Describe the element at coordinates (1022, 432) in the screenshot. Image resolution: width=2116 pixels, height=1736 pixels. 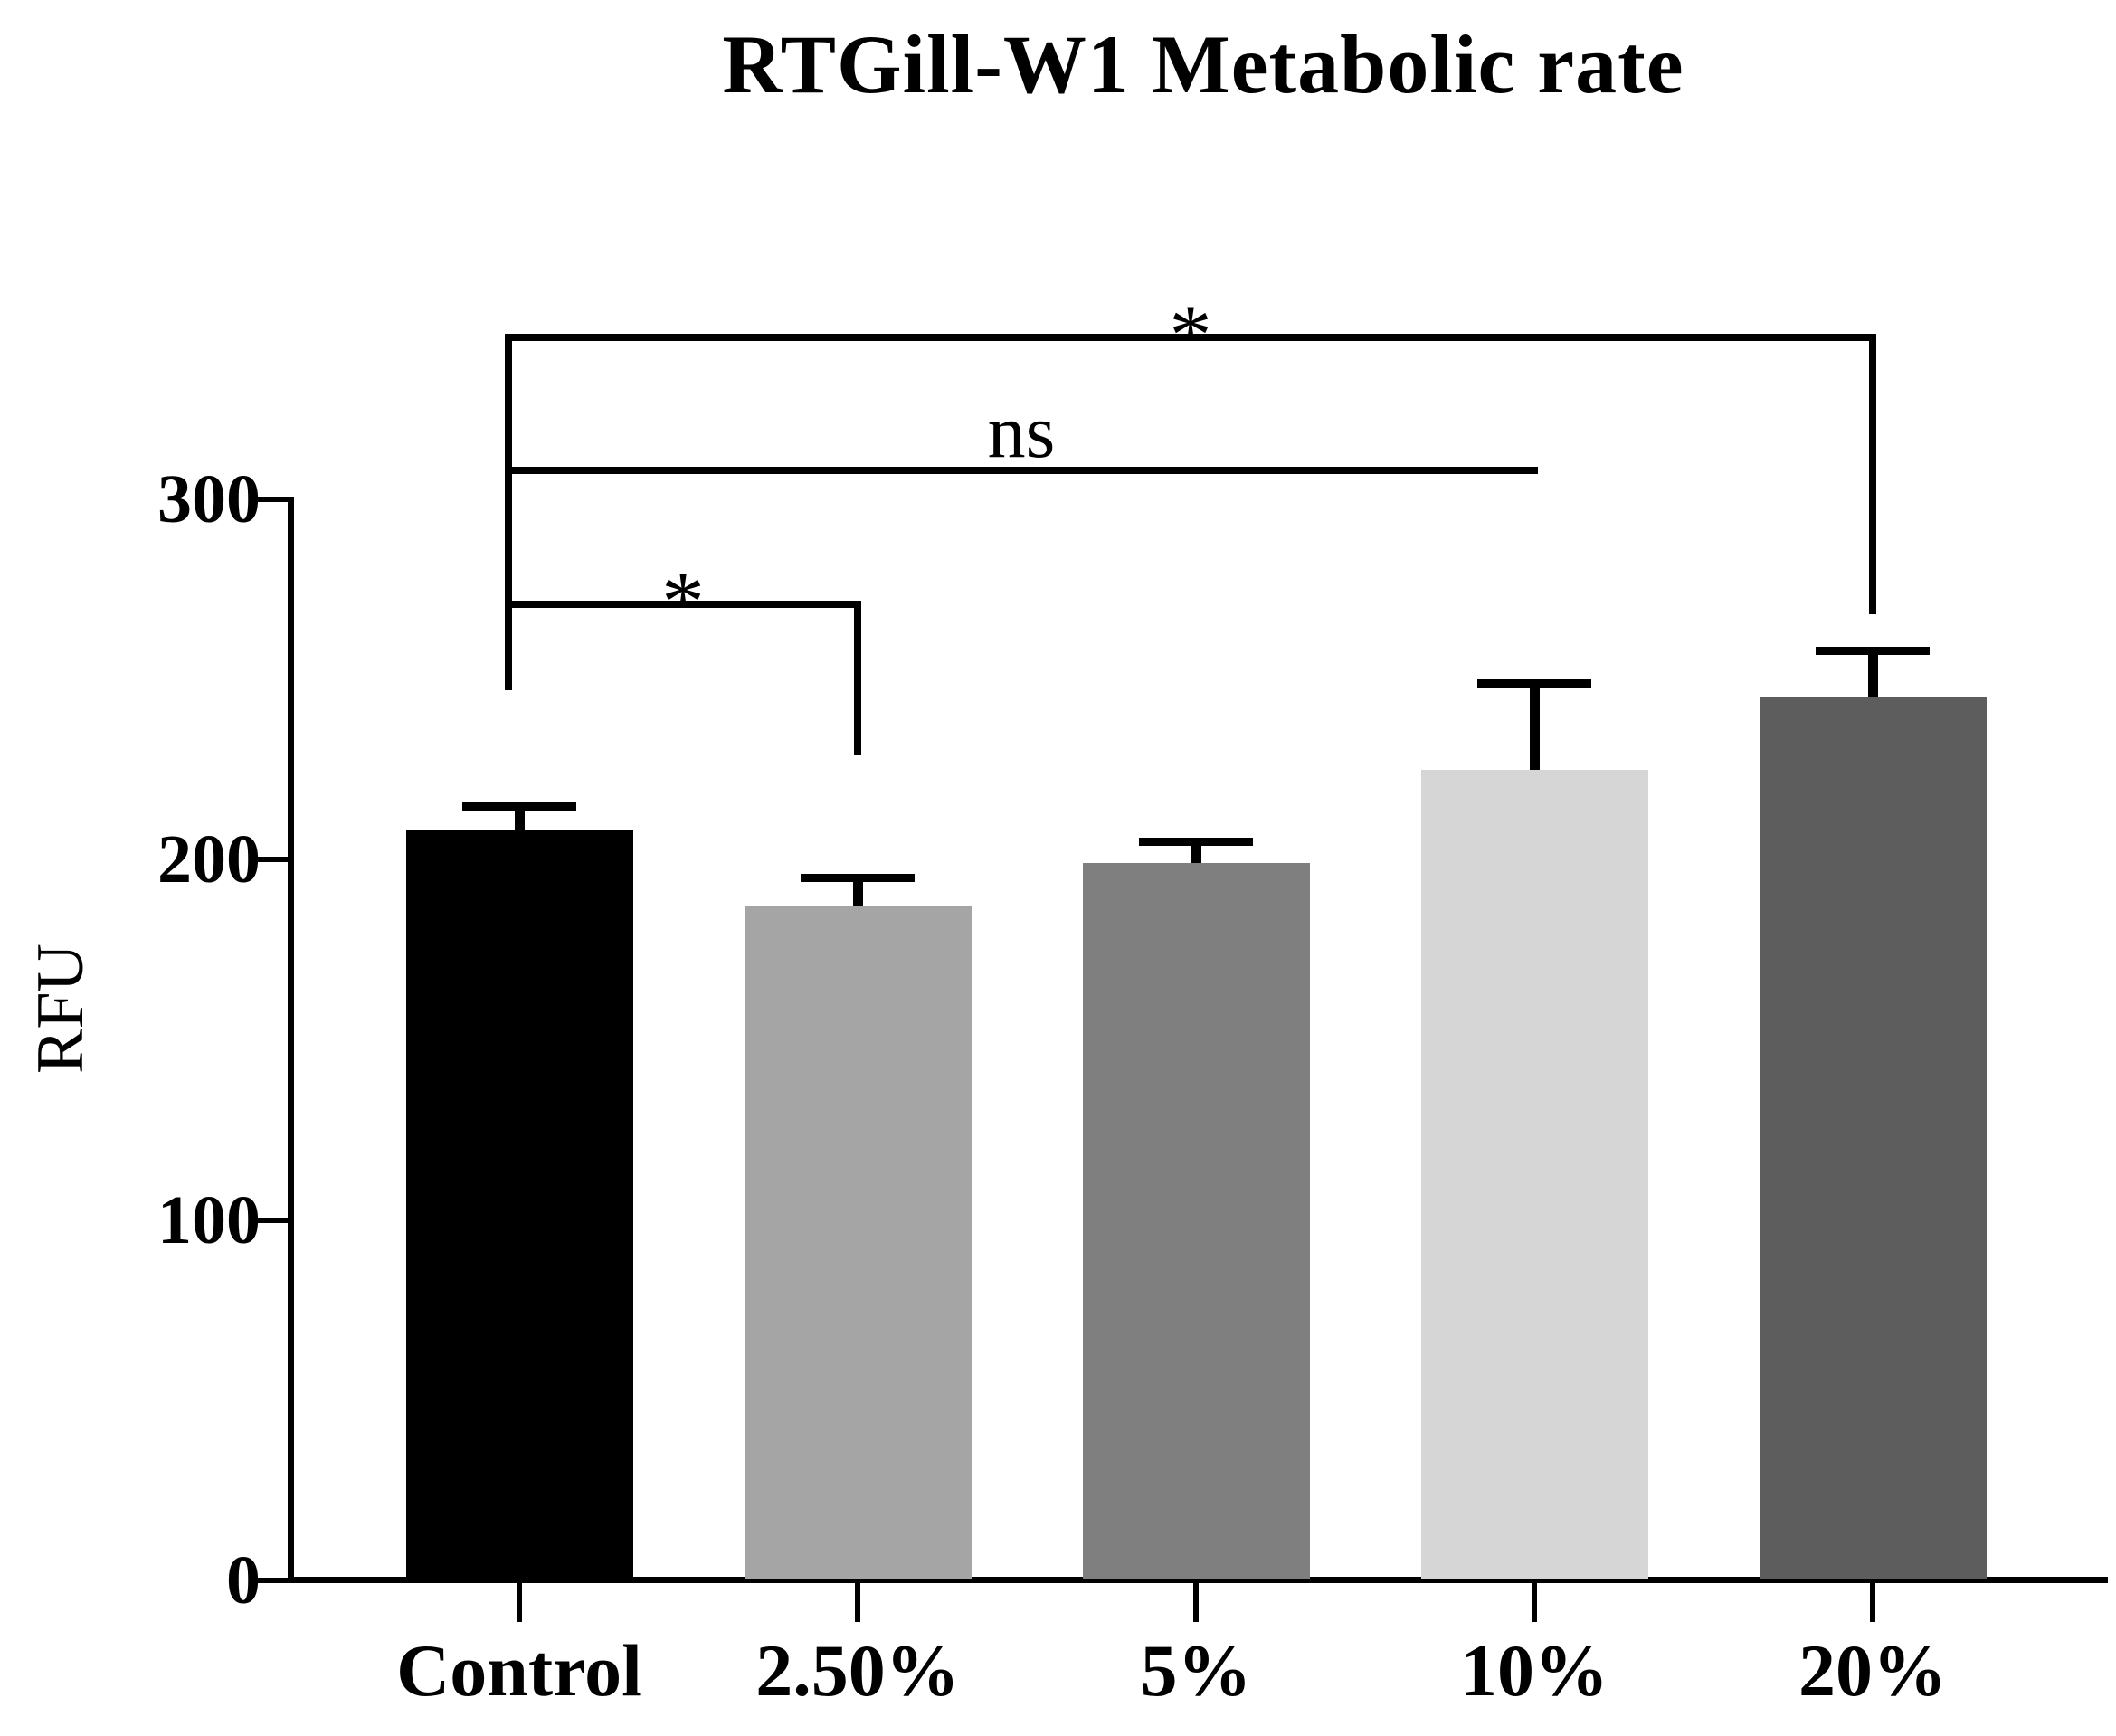
I see `significance-label: ns` at that location.